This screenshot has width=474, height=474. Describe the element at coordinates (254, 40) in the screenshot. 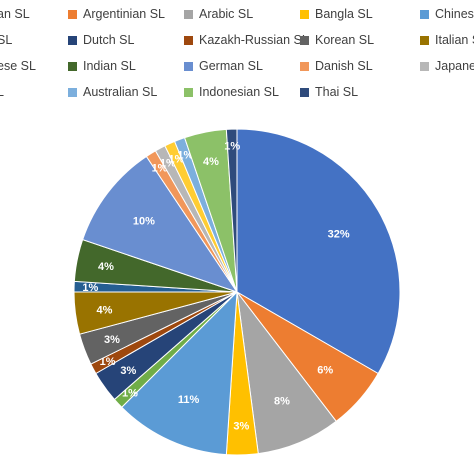

I see `legend-label: Kazakh-Russian SL` at that location.